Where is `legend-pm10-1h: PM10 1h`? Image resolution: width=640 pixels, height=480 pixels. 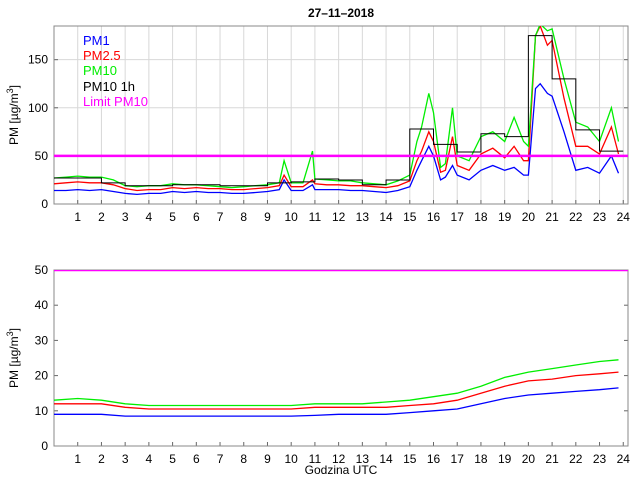 legend-pm10-1h: PM10 1h is located at coordinates (109, 86).